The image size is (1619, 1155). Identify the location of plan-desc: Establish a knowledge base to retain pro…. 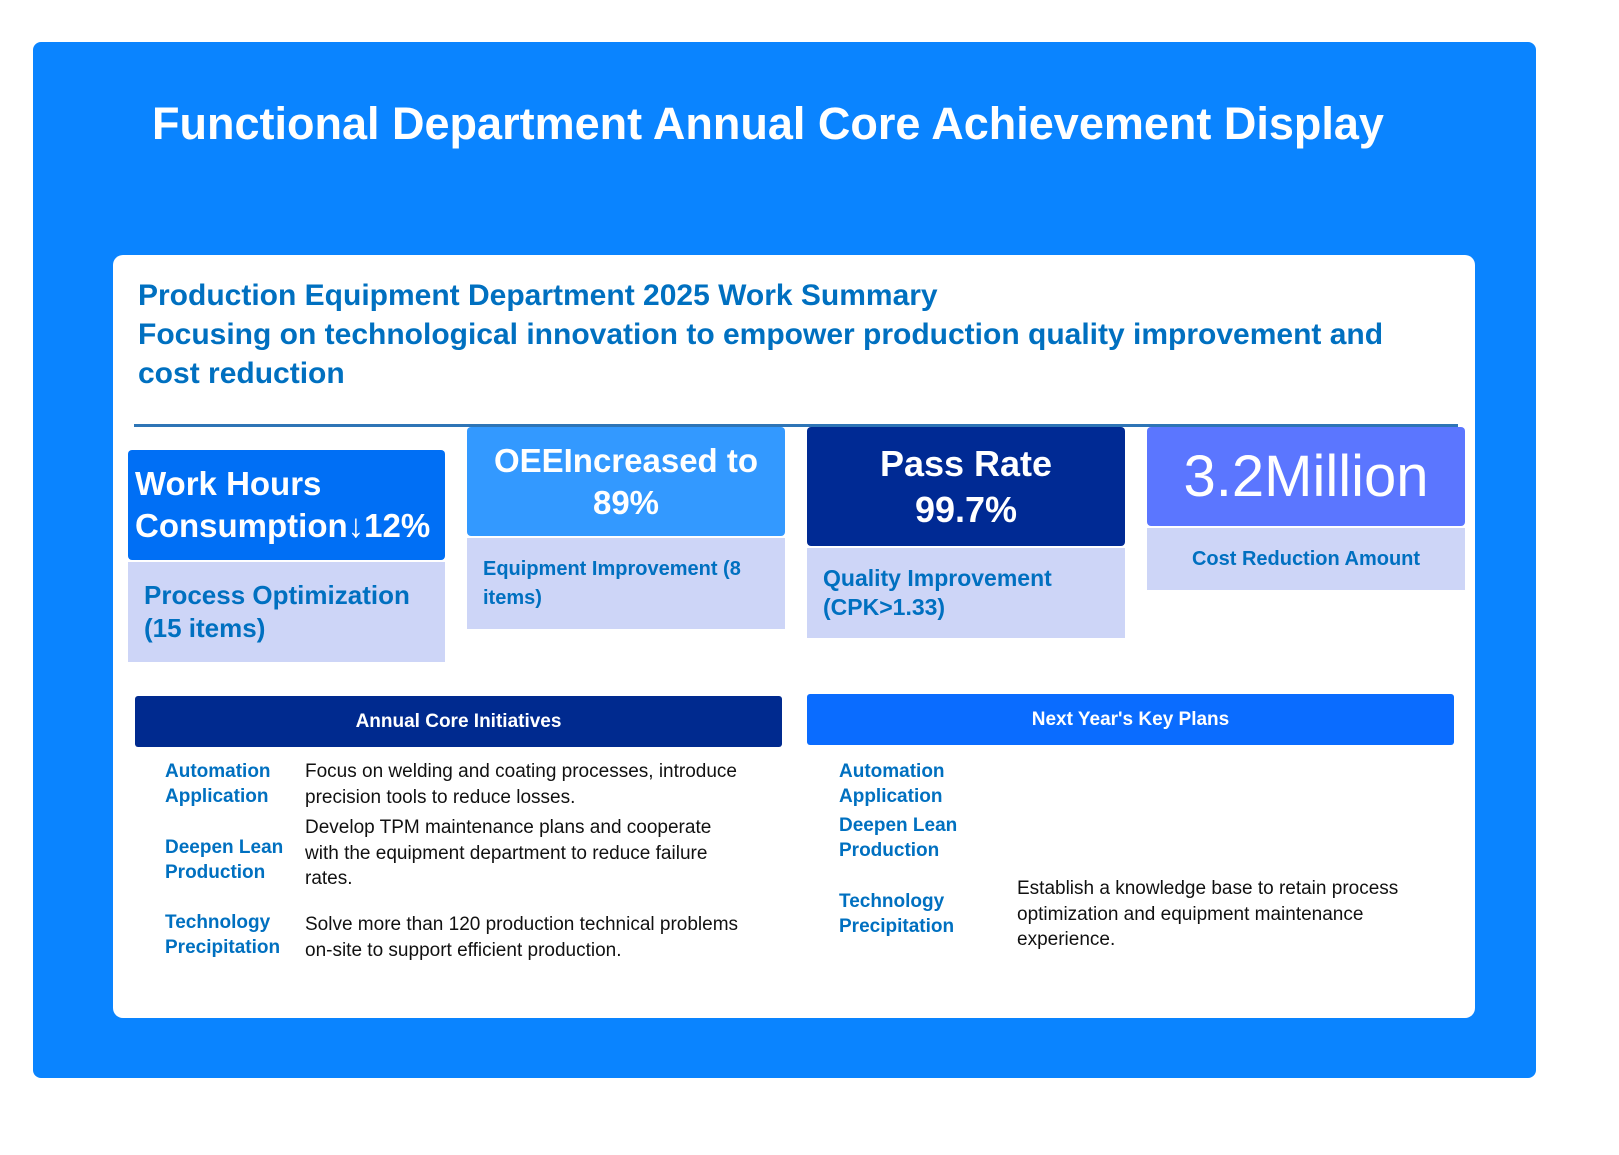
(1208, 914).